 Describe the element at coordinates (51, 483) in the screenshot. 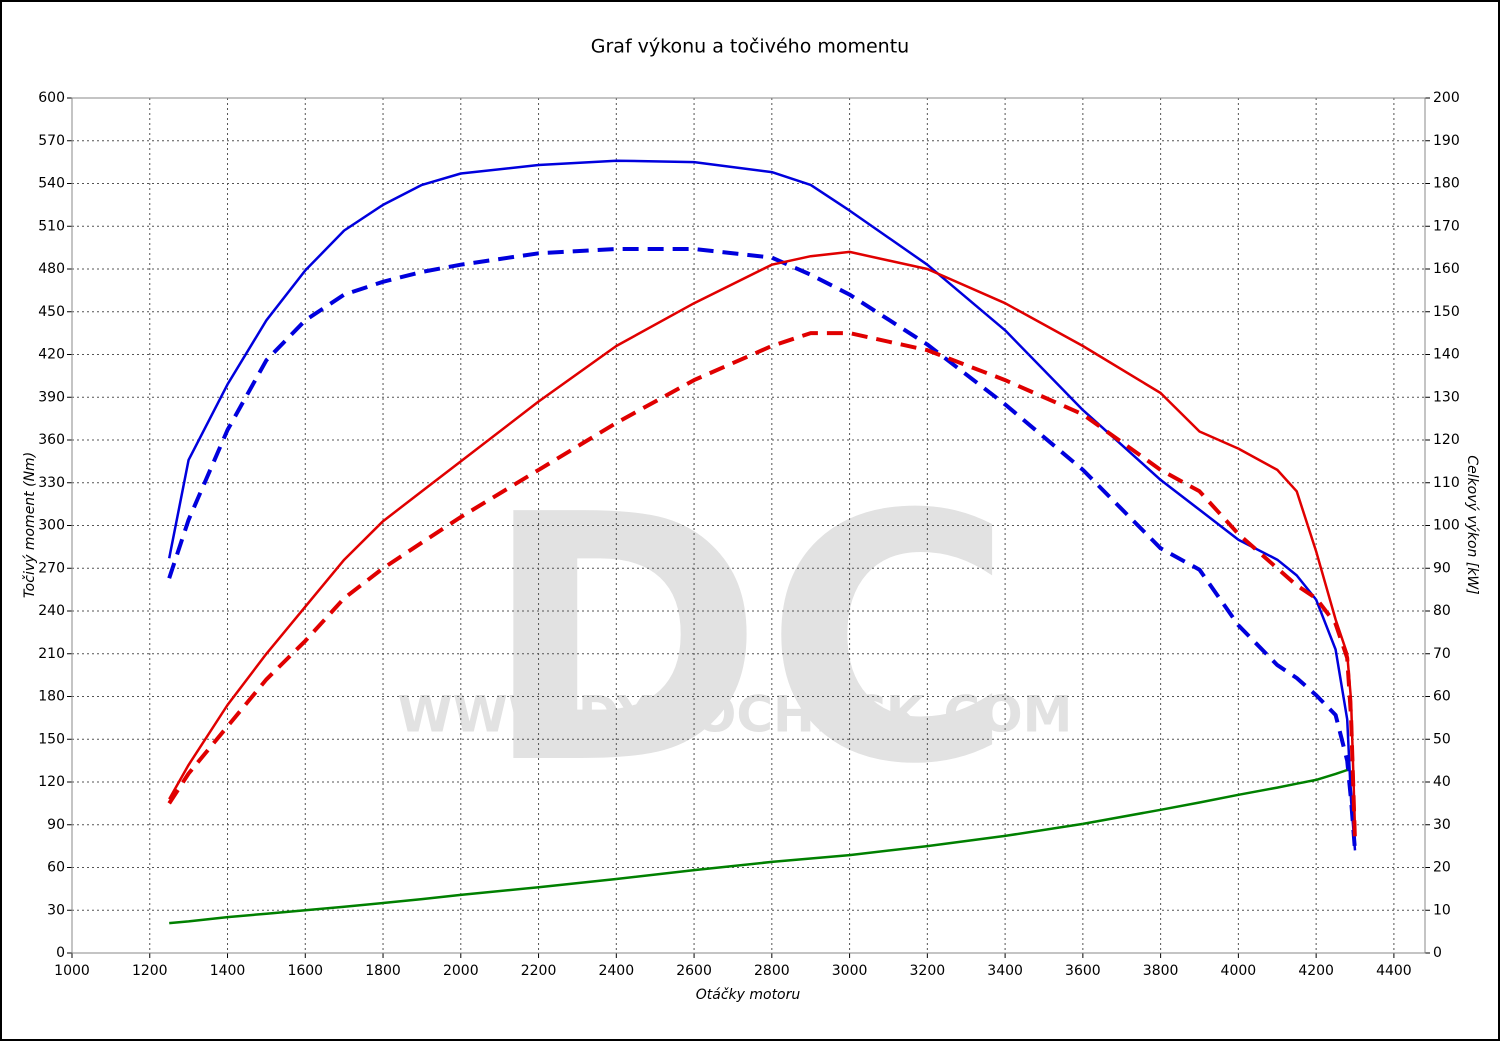

I see `y-tick-label: 330` at that location.